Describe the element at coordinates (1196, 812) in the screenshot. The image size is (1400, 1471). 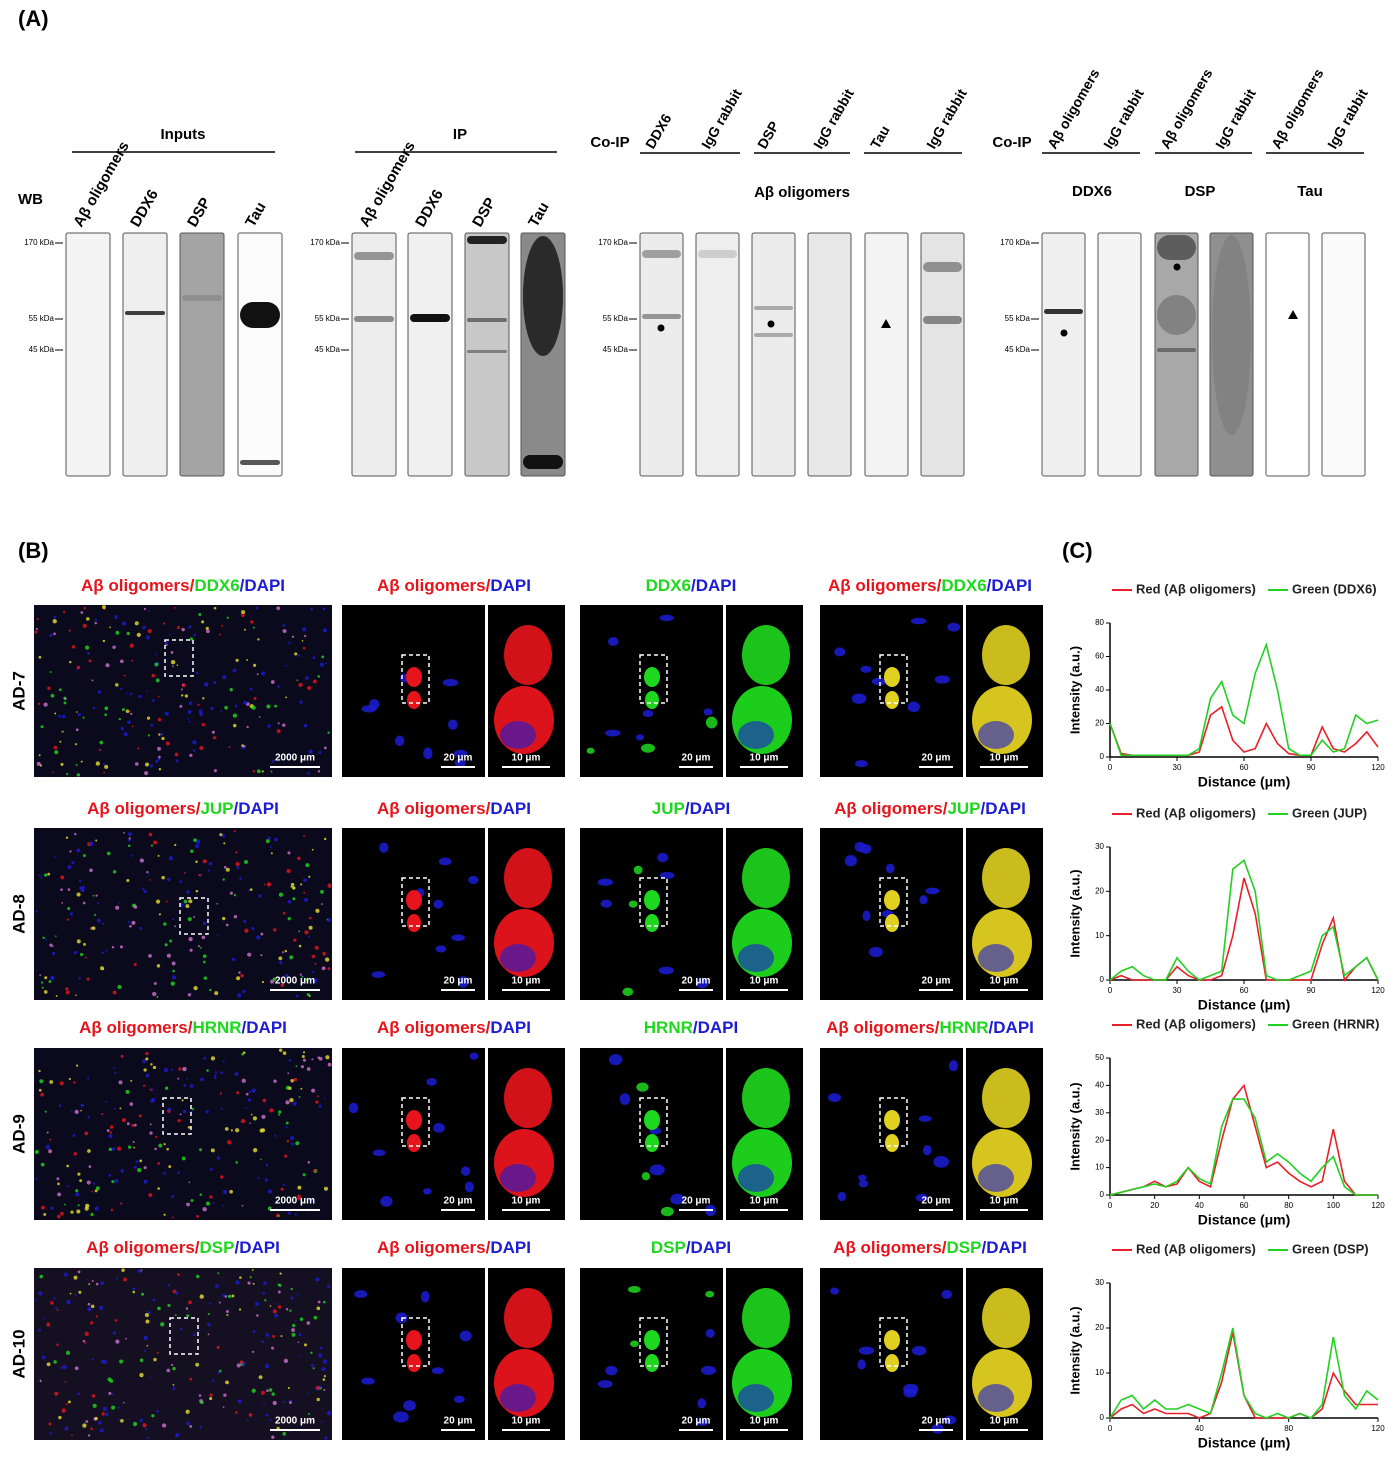
I see `legend-label: Red (Aβ oligomers)` at that location.